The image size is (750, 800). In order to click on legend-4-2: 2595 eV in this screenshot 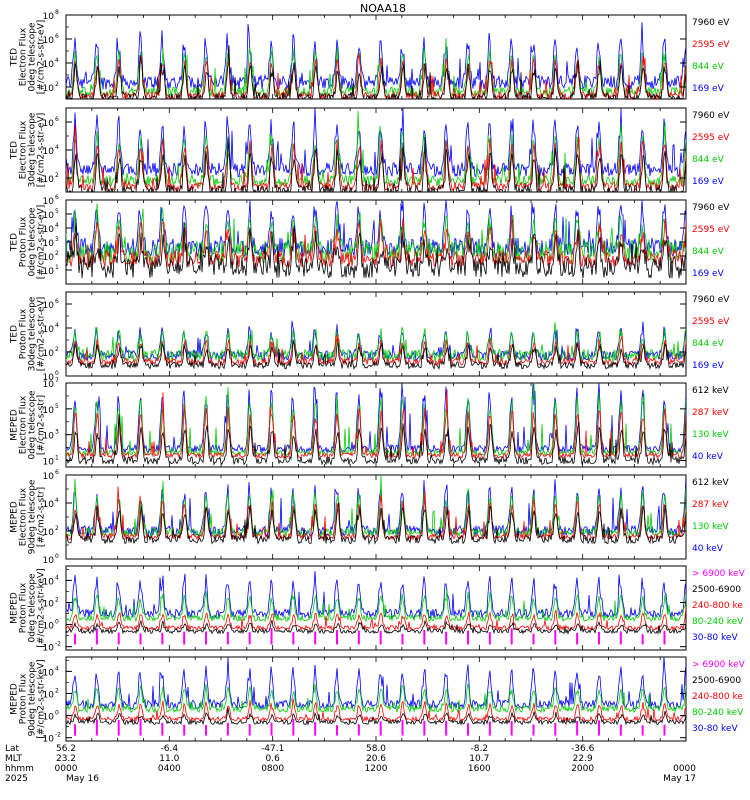, I will do `click(711, 322)`.